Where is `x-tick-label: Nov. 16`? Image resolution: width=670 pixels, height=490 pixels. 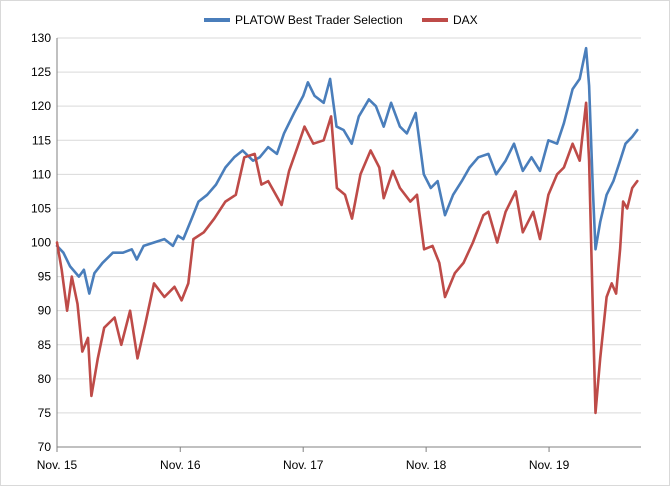 x-tick-label: Nov. 16 is located at coordinates (180, 465).